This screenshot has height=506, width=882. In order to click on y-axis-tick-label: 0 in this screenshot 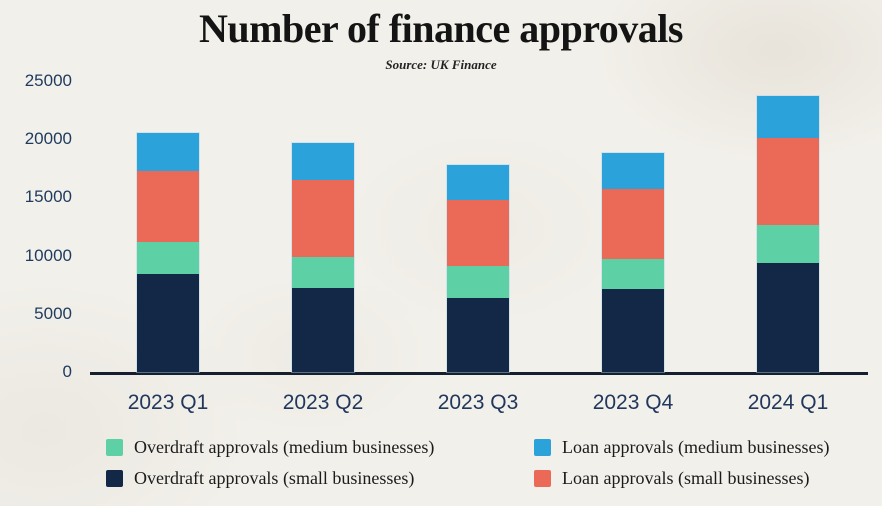, I will do `click(67, 371)`.